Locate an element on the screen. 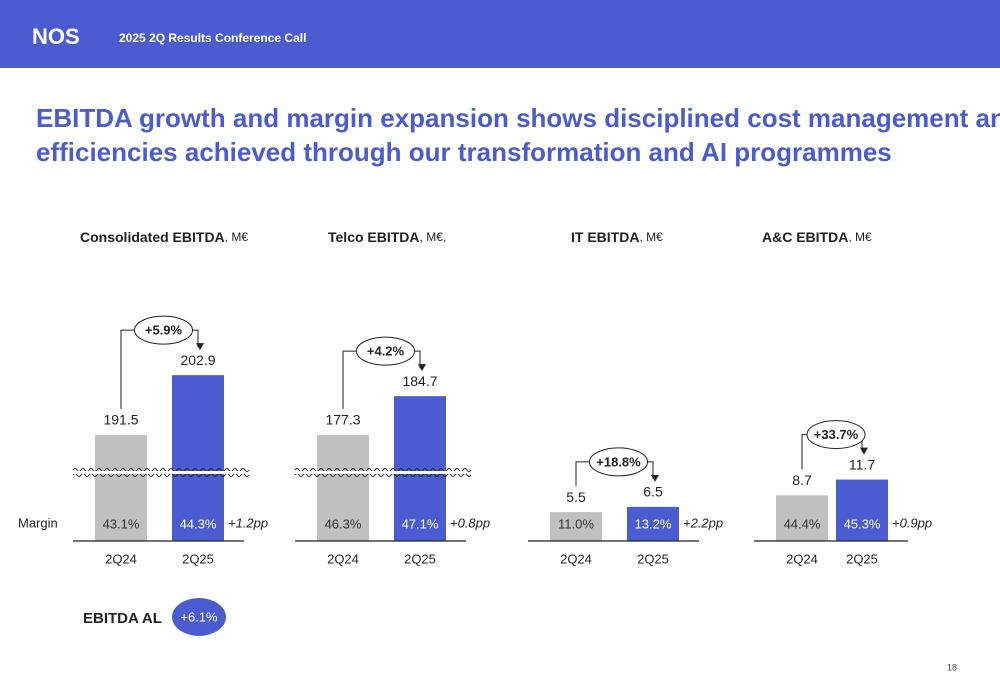 This screenshot has width=1000, height=685. ebitda-al-pill is located at coordinates (199, 617).